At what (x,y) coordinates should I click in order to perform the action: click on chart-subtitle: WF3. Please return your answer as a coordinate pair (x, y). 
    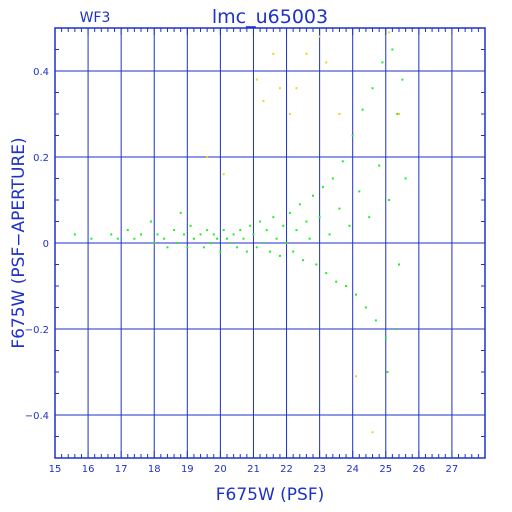
    Looking at the image, I should click on (95, 18).